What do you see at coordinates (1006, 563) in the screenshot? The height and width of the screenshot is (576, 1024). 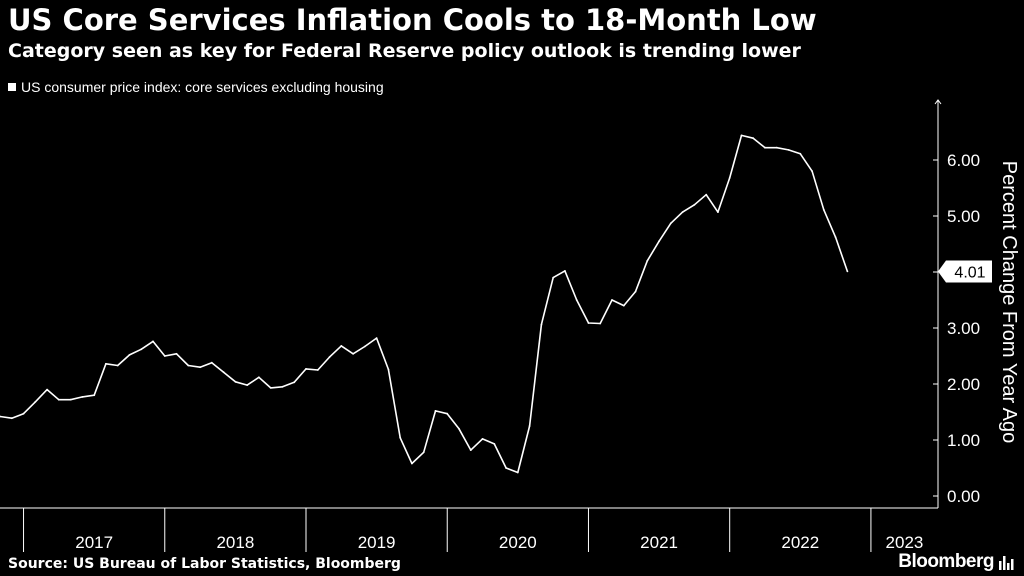 I see `bloomberg-chart-icon` at bounding box center [1006, 563].